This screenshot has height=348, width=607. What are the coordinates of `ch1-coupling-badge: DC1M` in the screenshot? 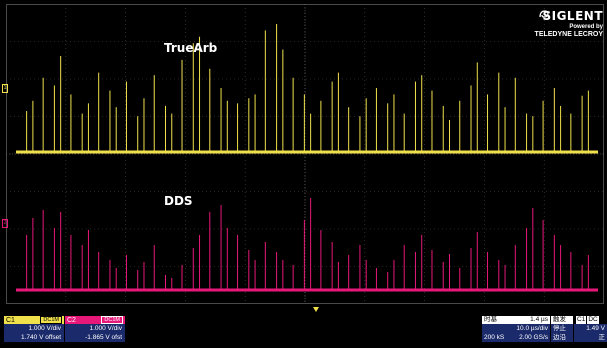 It's located at (51, 320).